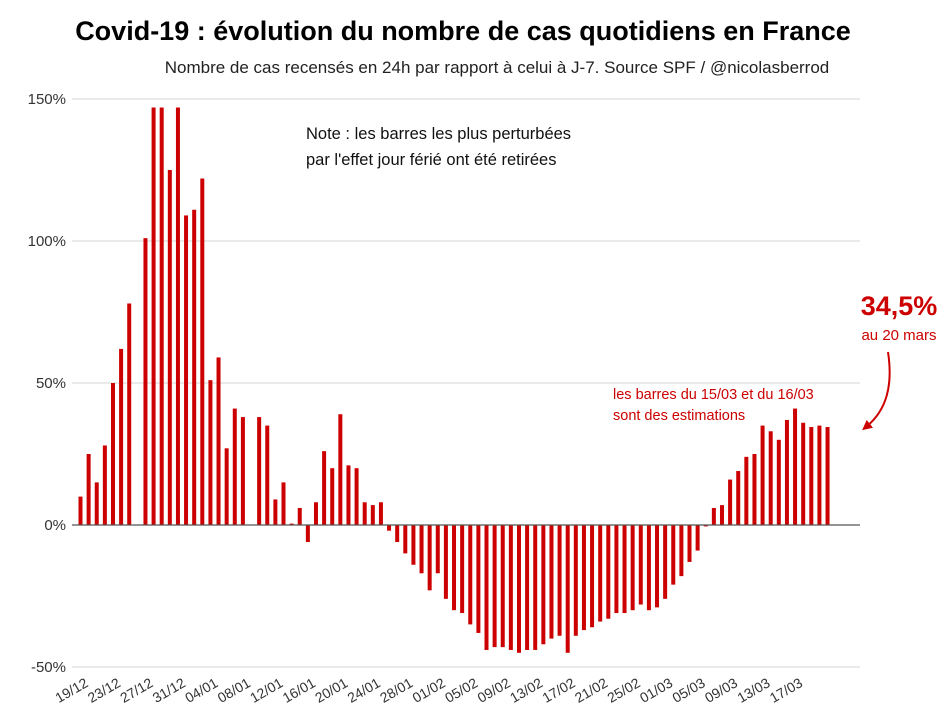 The width and height of the screenshot is (951, 714). Describe the element at coordinates (493, 689) in the screenshot. I see `x-tick-label: 09/02` at that location.